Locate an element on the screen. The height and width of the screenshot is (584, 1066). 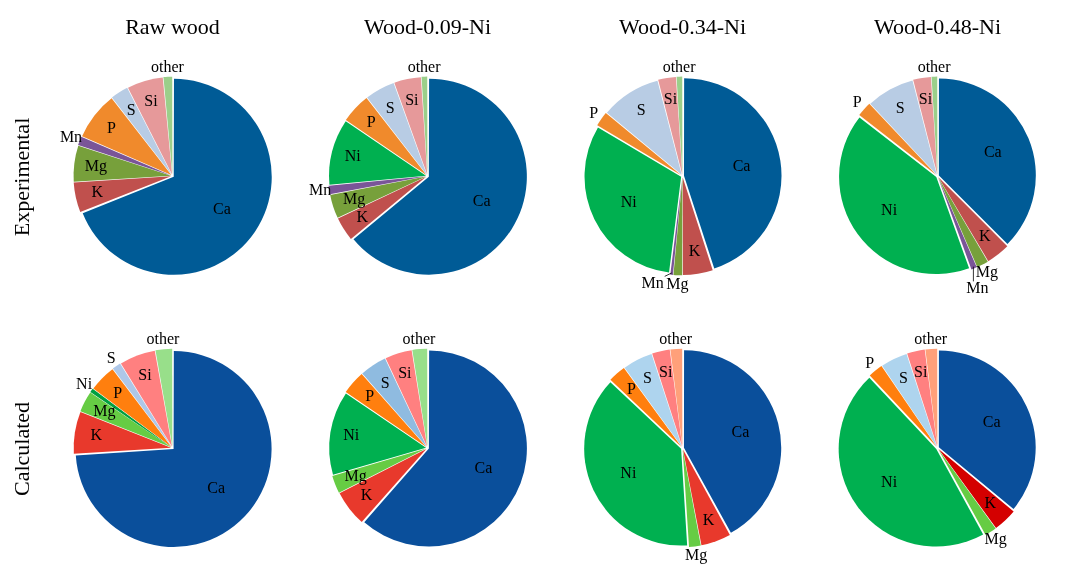
text: Calculated is located at coordinates (22, 449).